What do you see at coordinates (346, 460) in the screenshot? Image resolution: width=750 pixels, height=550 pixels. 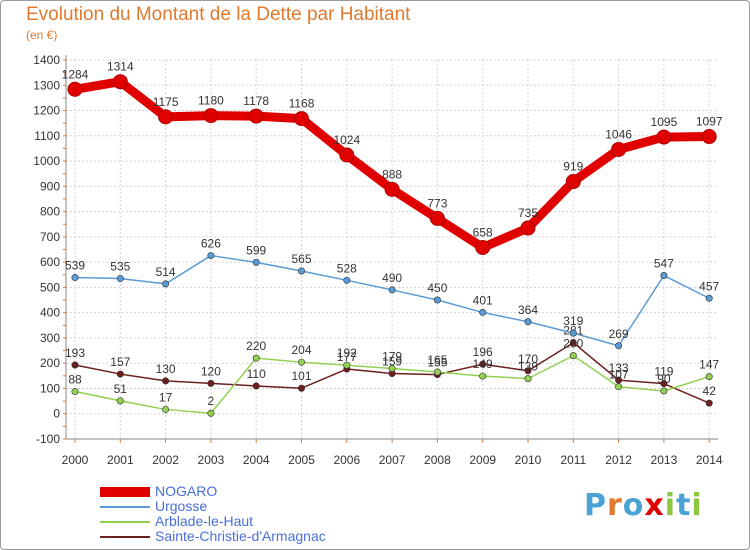 I see `x-tick-label: 2006` at bounding box center [346, 460].